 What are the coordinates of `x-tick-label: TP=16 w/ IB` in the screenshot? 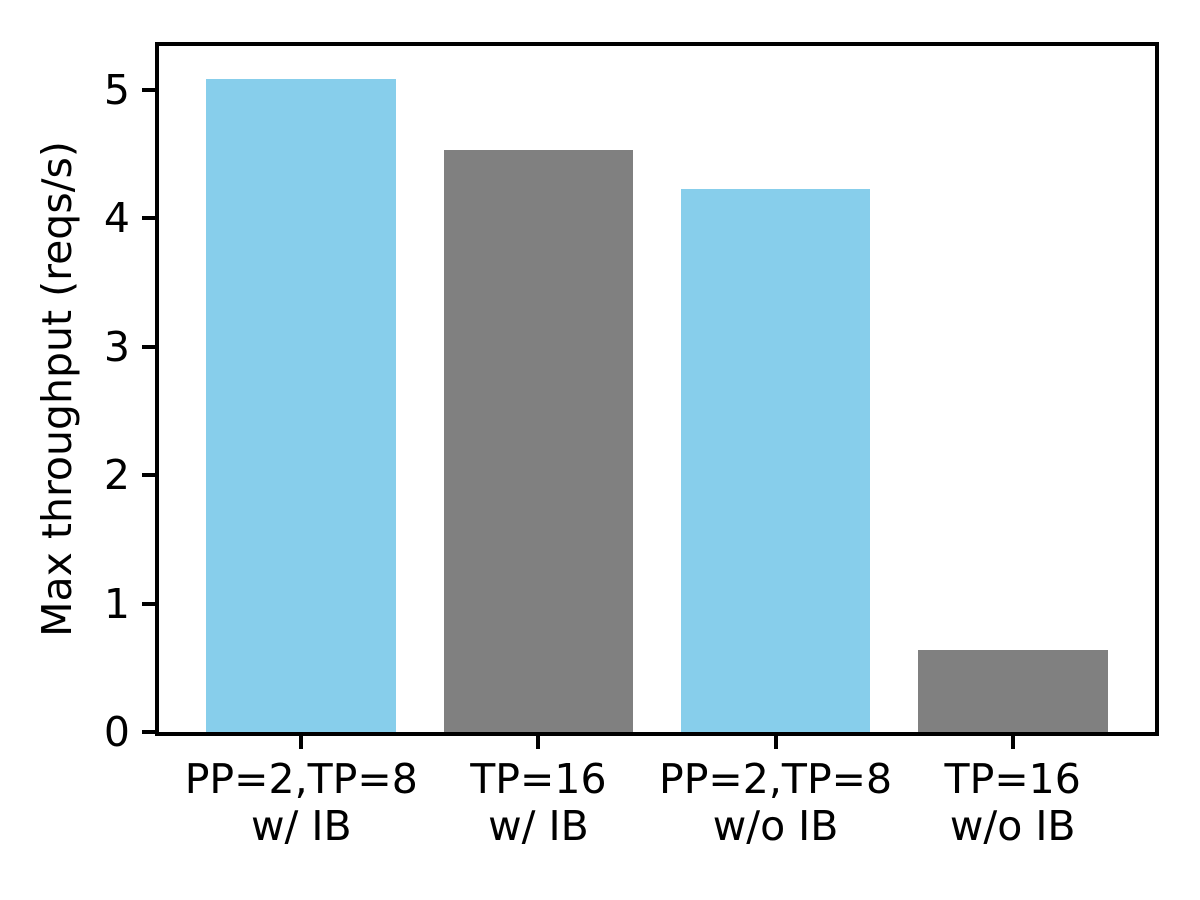 It's located at (538, 803).